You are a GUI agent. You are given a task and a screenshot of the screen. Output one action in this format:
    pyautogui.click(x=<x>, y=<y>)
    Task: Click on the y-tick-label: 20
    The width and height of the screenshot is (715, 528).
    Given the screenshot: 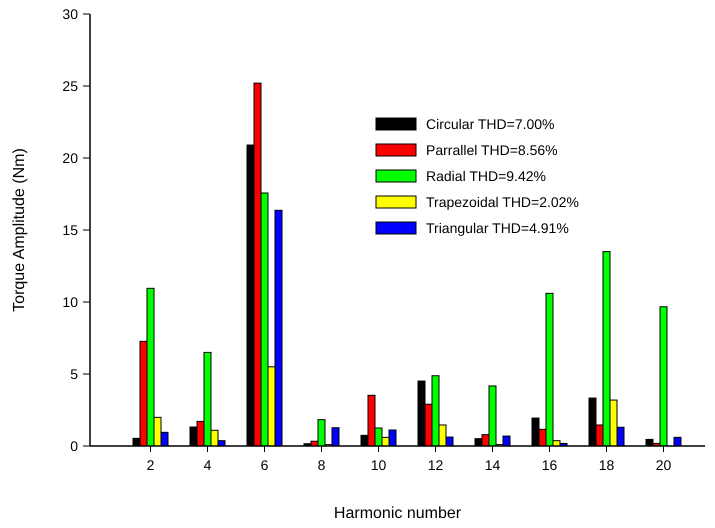 What is the action you would take?
    pyautogui.click(x=70, y=158)
    